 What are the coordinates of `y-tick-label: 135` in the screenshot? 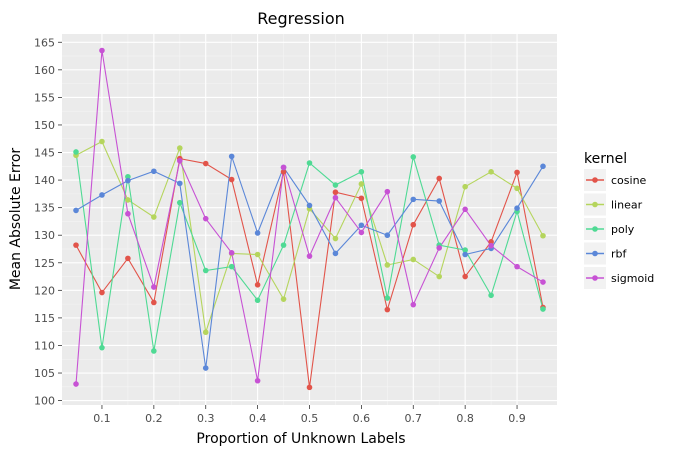 It's located at (44, 208).